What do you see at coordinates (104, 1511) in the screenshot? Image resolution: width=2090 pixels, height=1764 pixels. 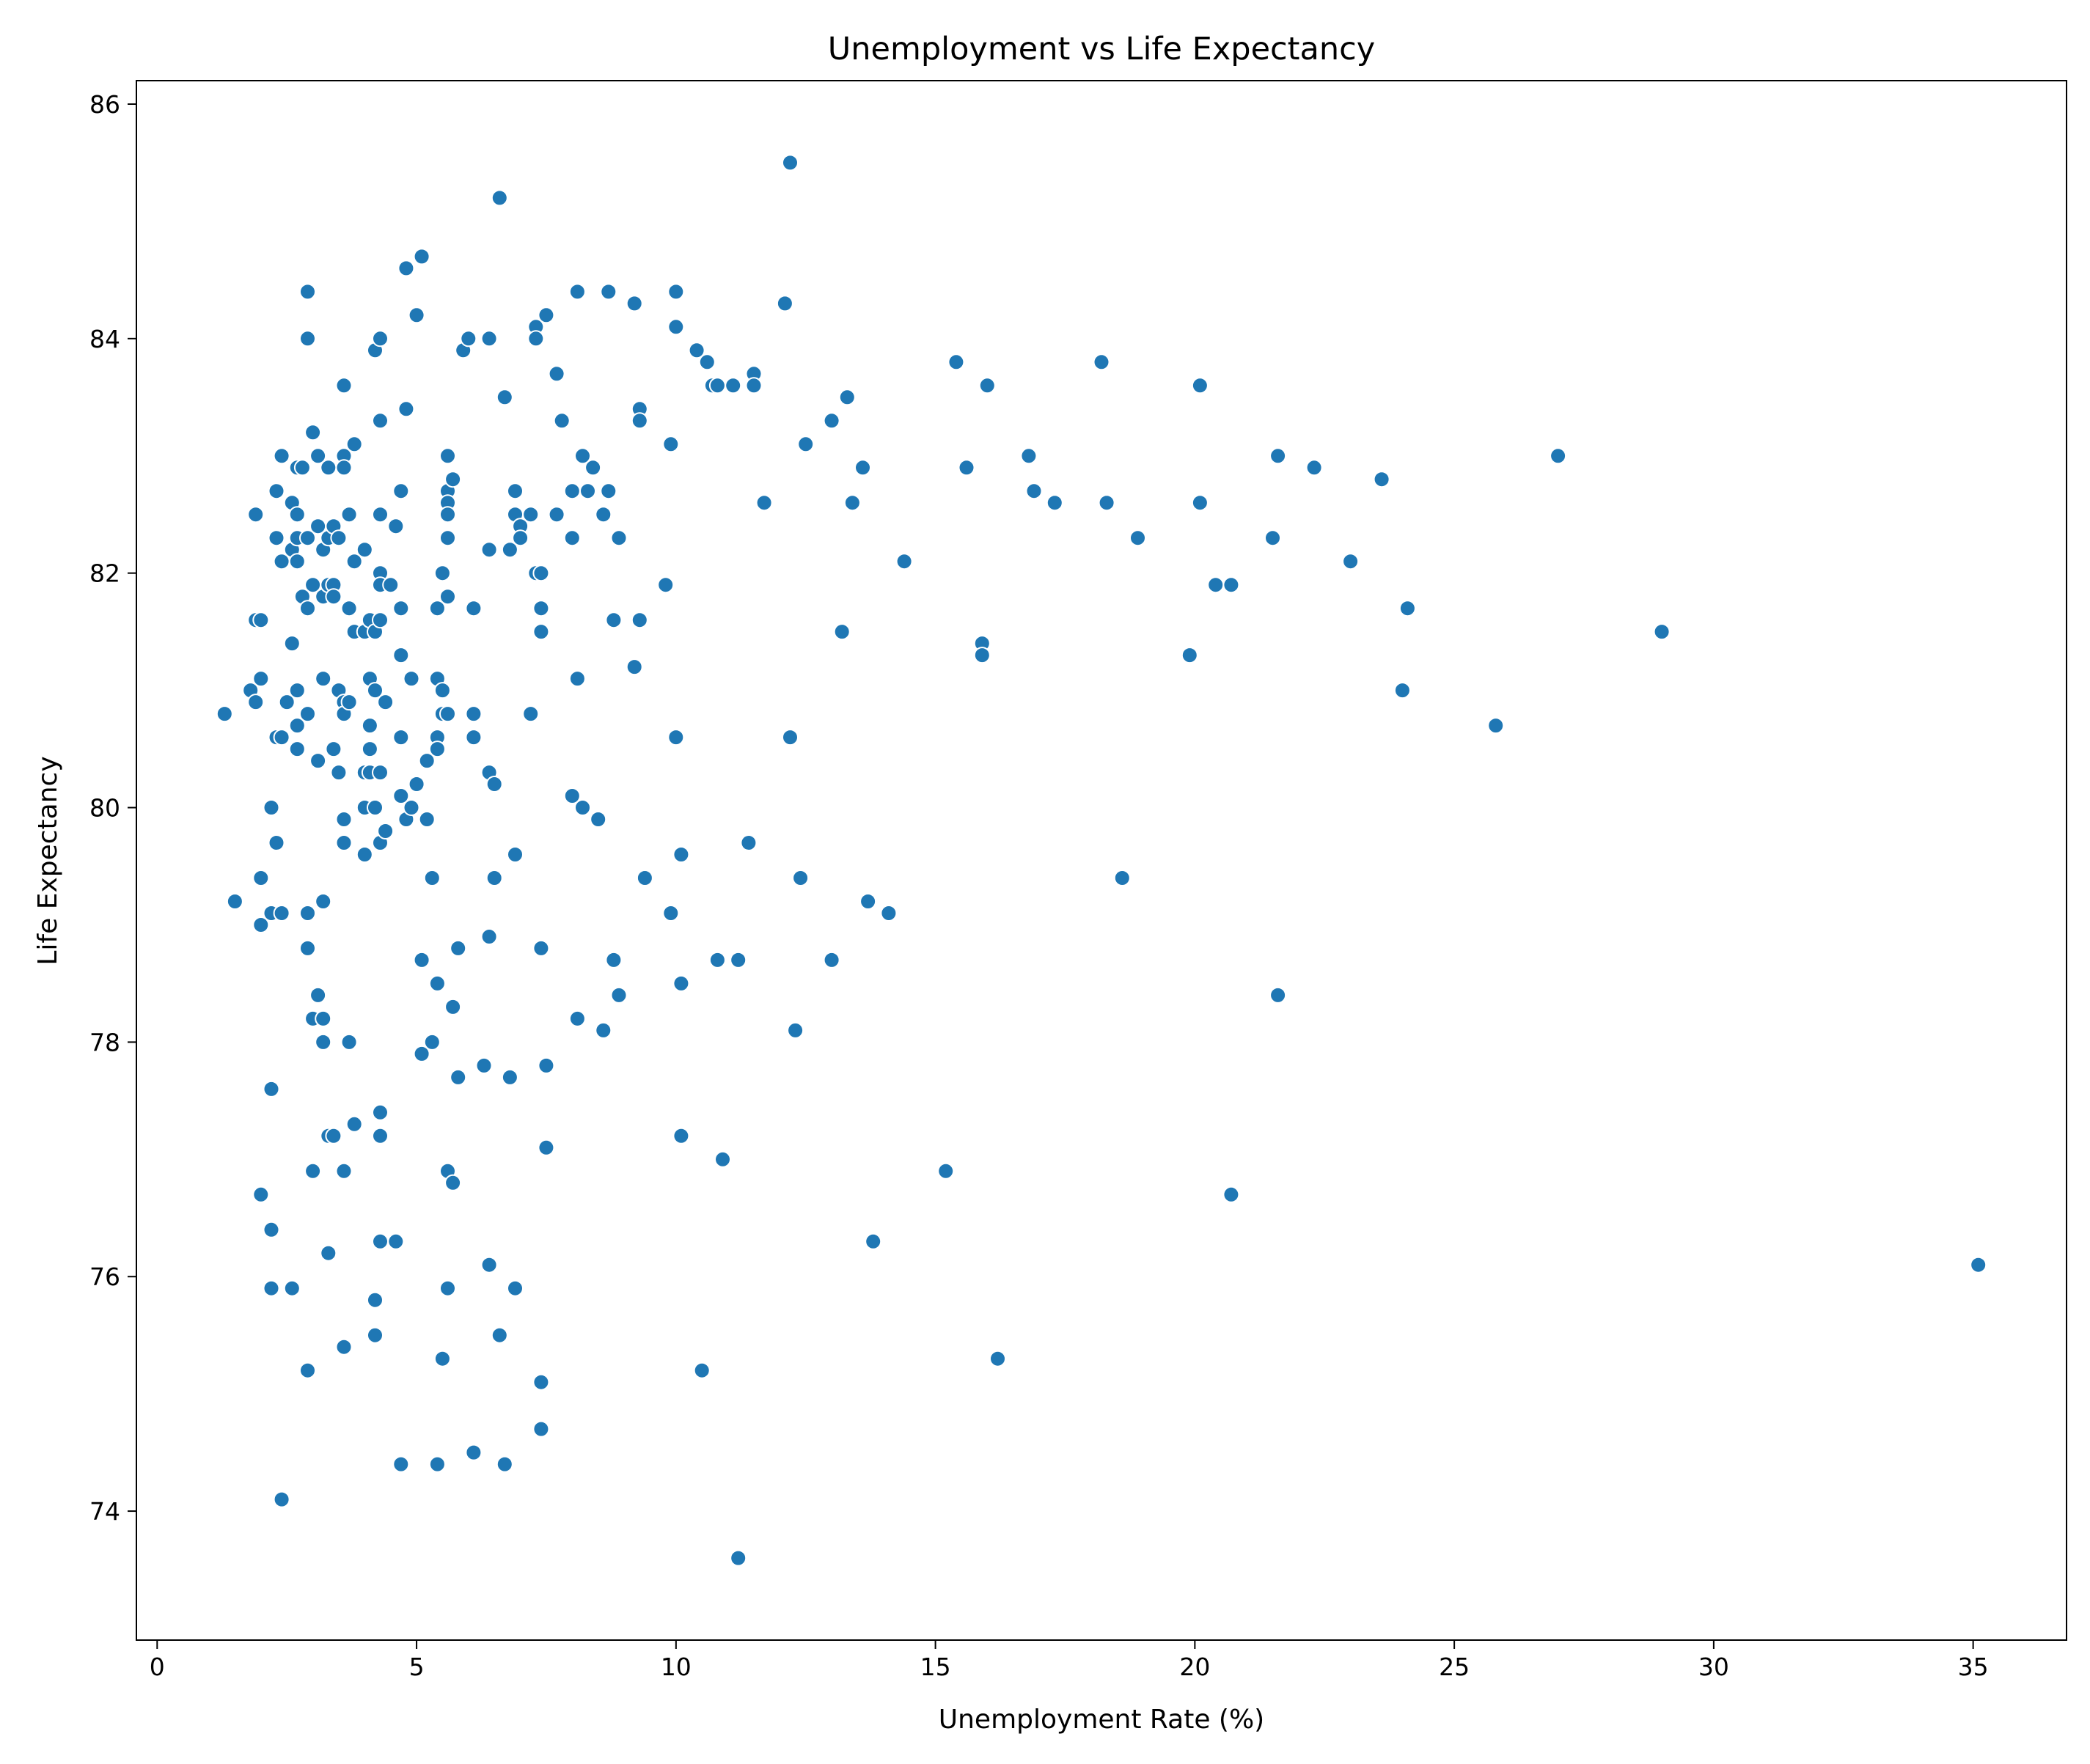 I see `y-tick-label: 74` at bounding box center [104, 1511].